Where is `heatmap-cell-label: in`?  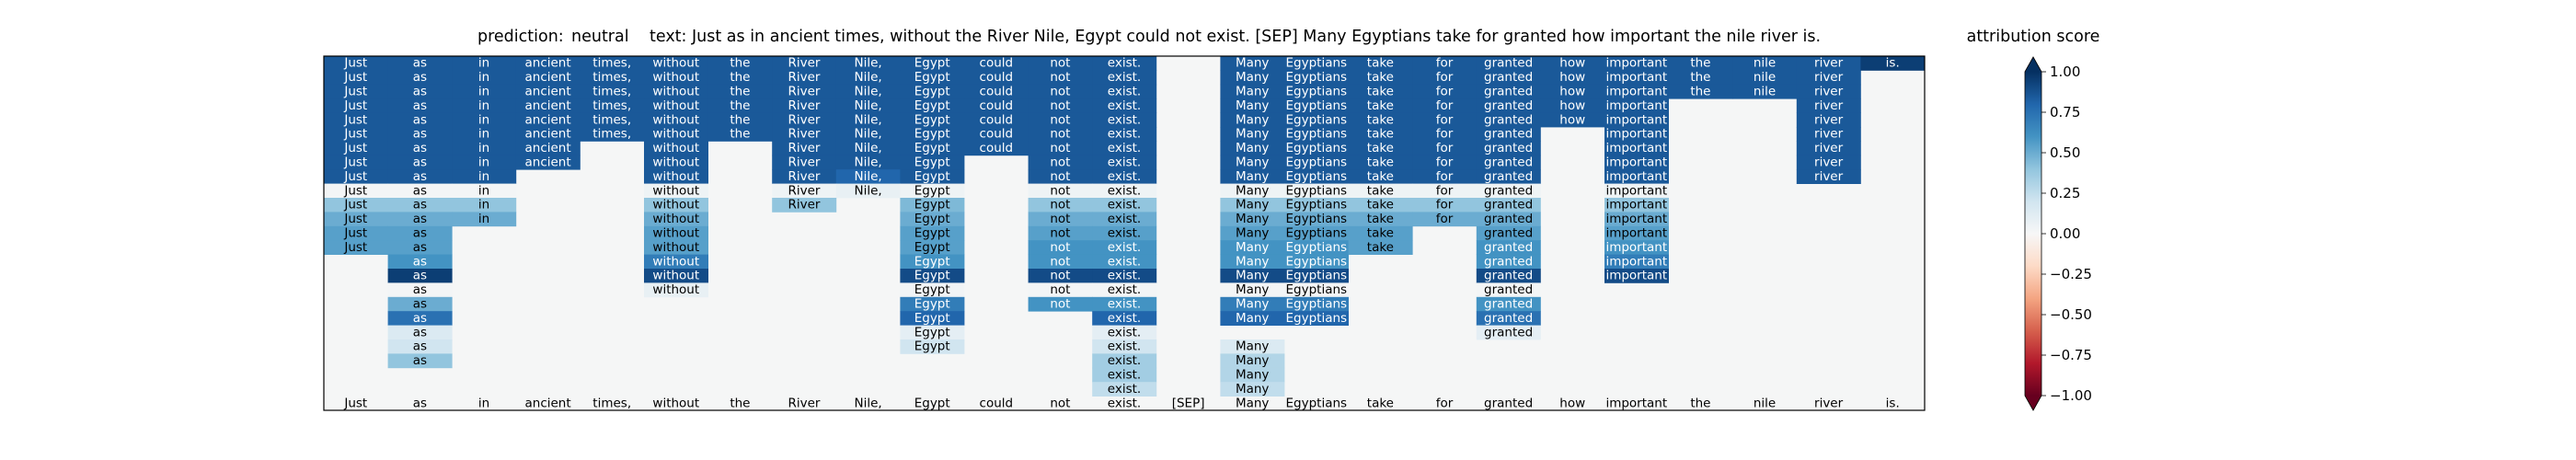 heatmap-cell-label: in is located at coordinates (483, 190).